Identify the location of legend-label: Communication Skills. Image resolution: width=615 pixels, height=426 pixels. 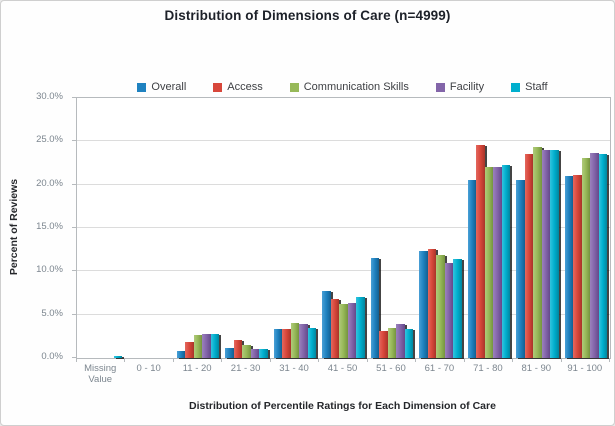
(356, 87).